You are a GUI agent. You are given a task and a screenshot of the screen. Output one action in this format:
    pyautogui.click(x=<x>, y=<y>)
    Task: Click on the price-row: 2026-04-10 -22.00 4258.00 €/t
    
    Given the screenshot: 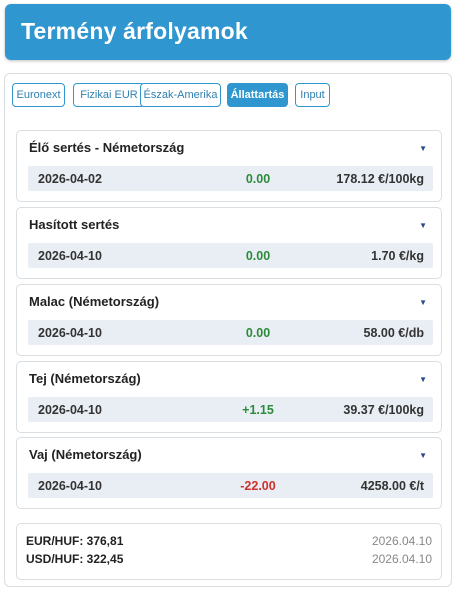 What is the action you would take?
    pyautogui.click(x=230, y=485)
    